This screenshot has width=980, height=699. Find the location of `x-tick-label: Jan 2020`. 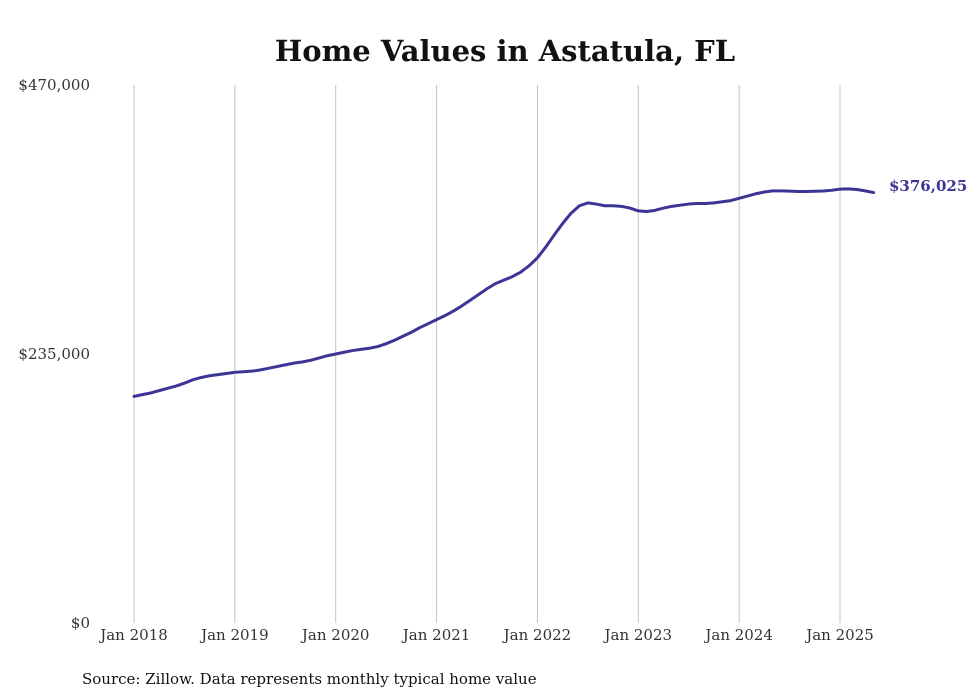

x-tick-label: Jan 2020 is located at coordinates (335, 635).